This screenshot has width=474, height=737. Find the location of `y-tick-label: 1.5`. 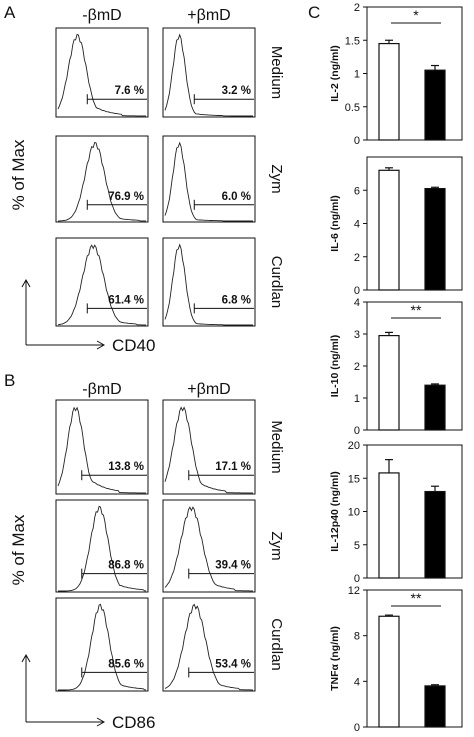

y-tick-label: 1.5 is located at coordinates (352, 41).